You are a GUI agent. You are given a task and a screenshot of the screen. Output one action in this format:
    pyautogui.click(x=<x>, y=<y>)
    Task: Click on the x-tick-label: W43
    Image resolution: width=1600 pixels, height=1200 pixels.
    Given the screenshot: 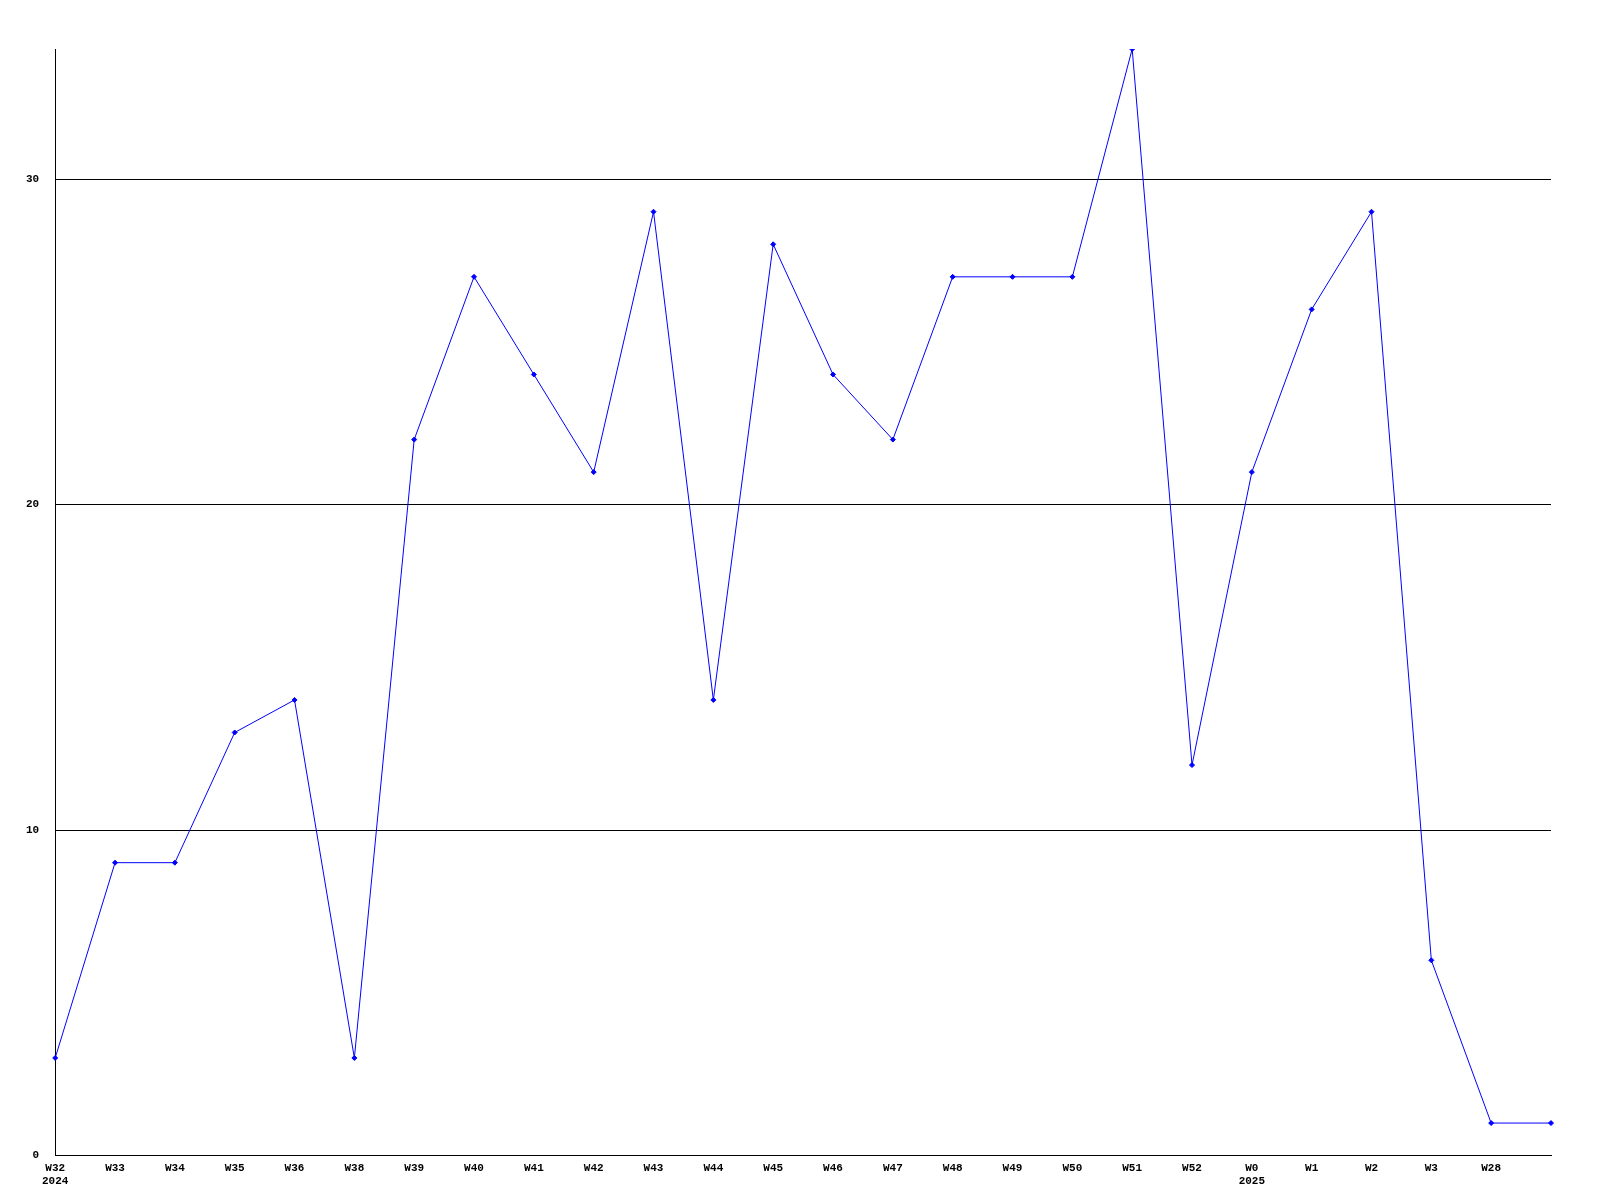 What is the action you would take?
    pyautogui.click(x=653, y=1167)
    